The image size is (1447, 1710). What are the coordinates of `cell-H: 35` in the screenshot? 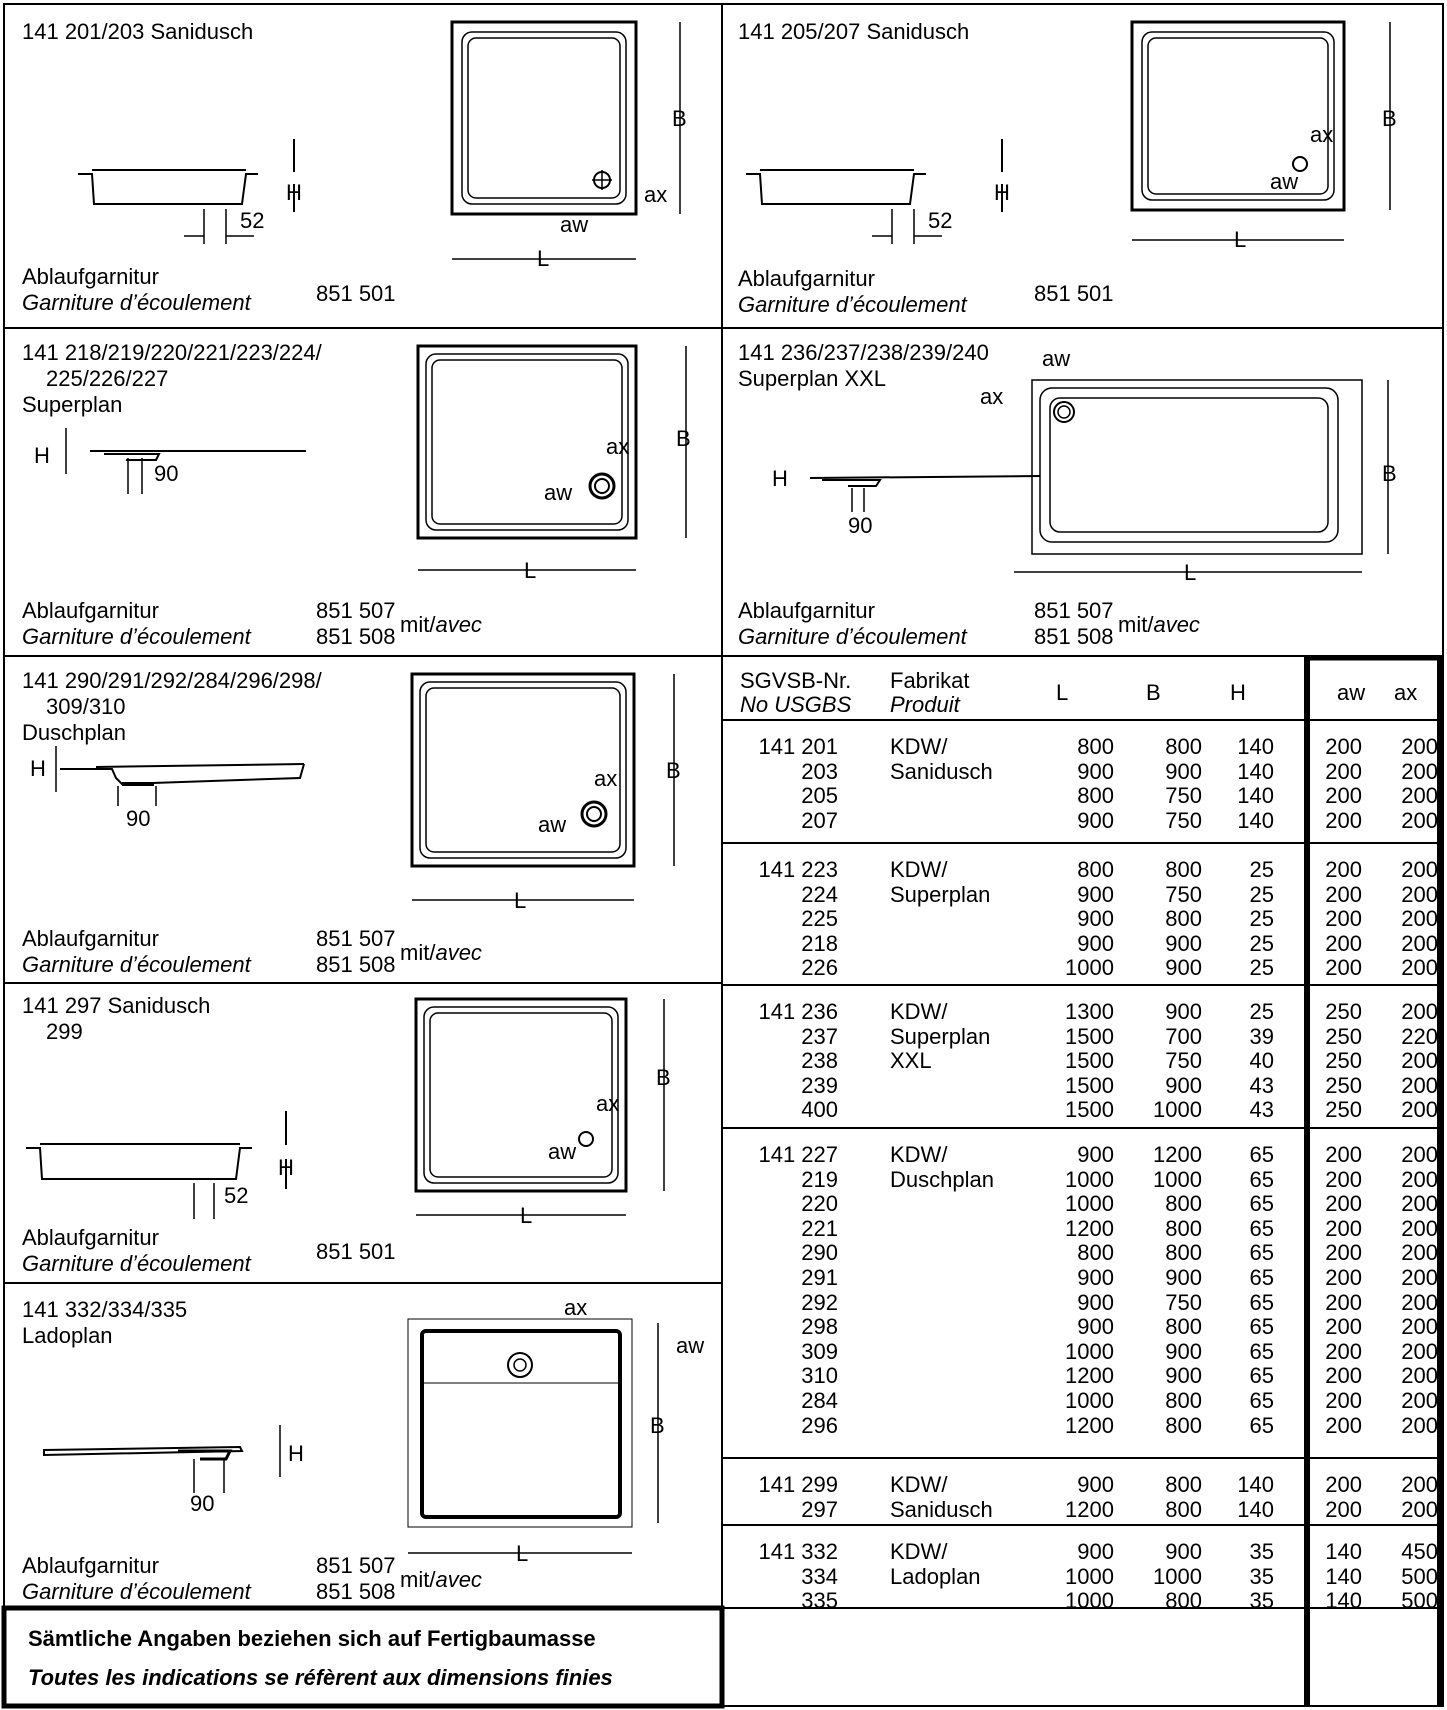 It's located at (1261, 1601).